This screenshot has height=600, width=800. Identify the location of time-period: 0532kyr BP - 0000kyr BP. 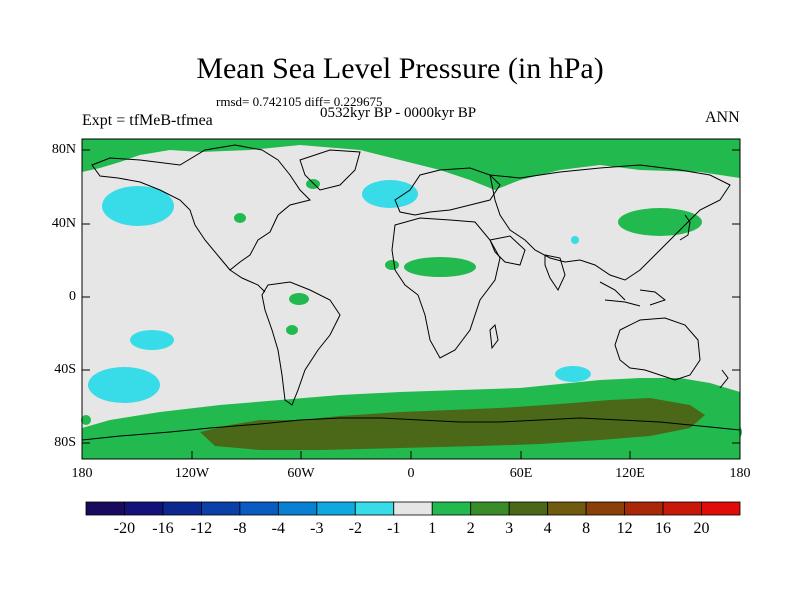
(398, 113).